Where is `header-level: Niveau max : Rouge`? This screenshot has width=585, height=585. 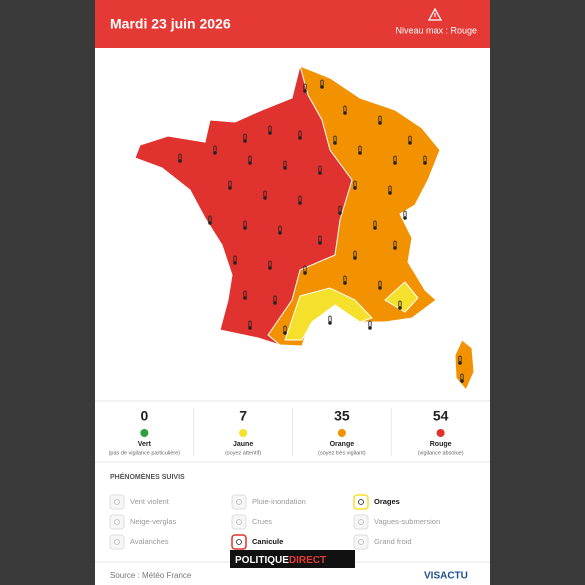
header-level: Niveau max : Rouge is located at coordinates (436, 30).